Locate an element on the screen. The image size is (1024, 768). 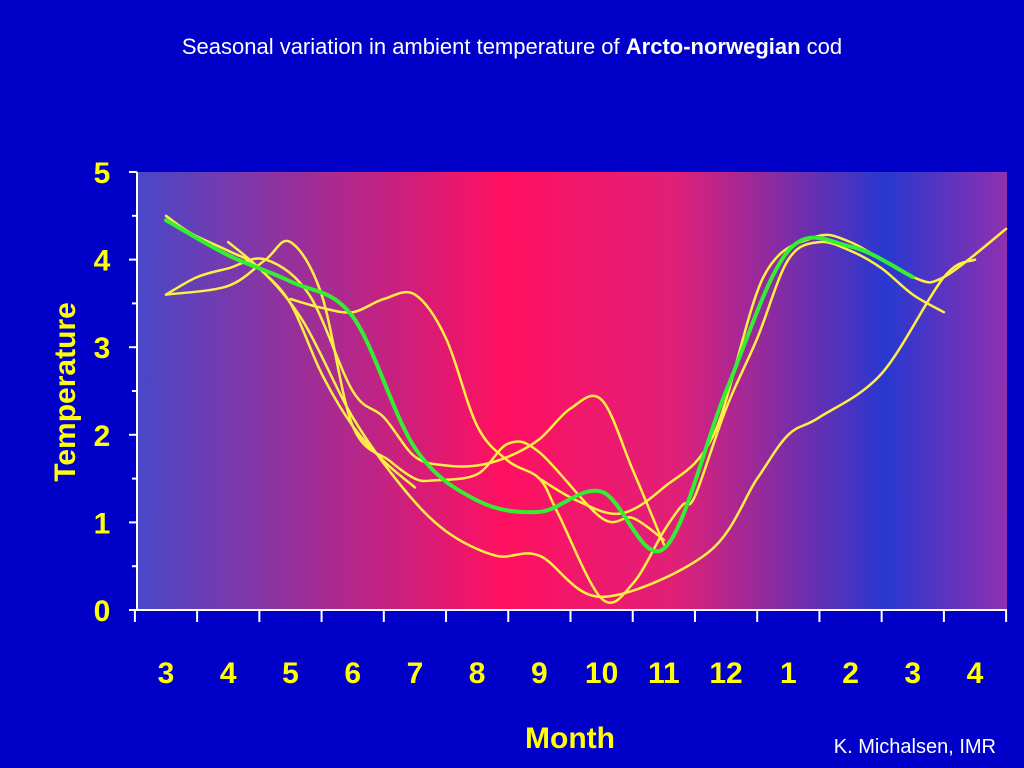
x-tick-label: 11 is located at coordinates (664, 673).